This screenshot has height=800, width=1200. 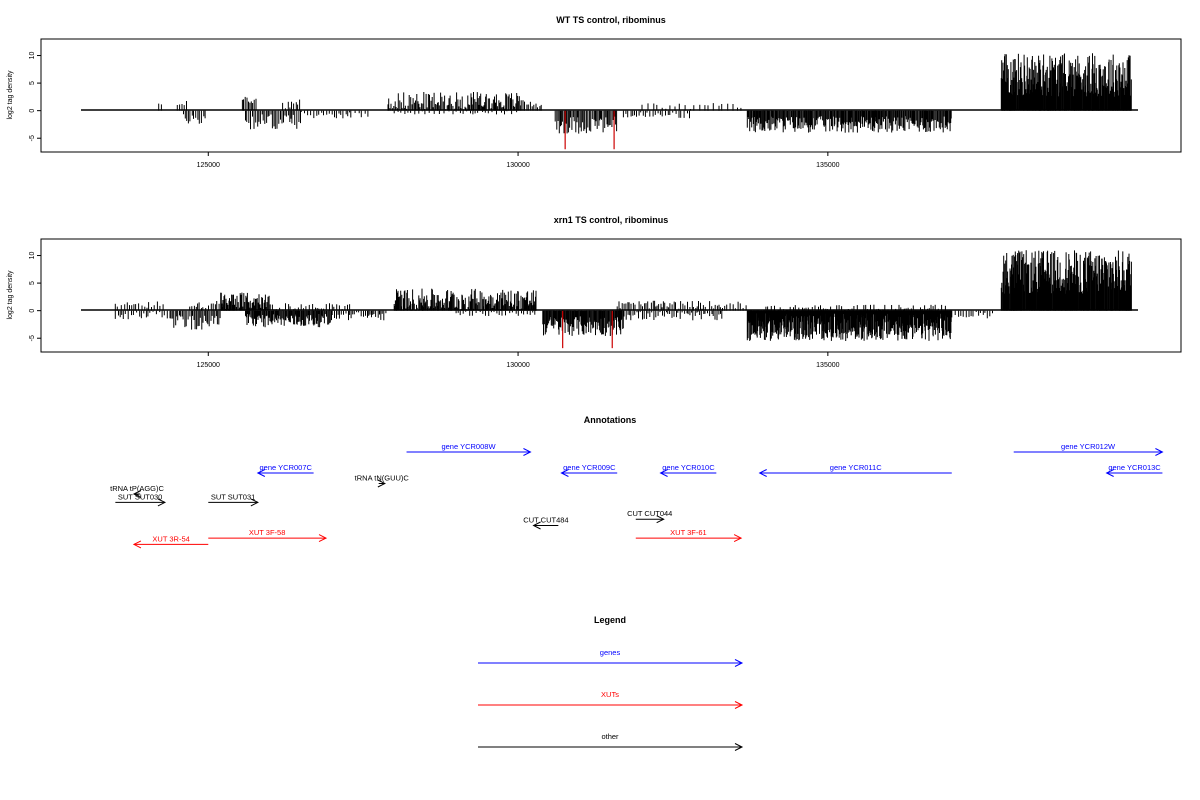 I want to click on feature-gene-ycr009c: gene YCR009C, so click(x=589, y=470).